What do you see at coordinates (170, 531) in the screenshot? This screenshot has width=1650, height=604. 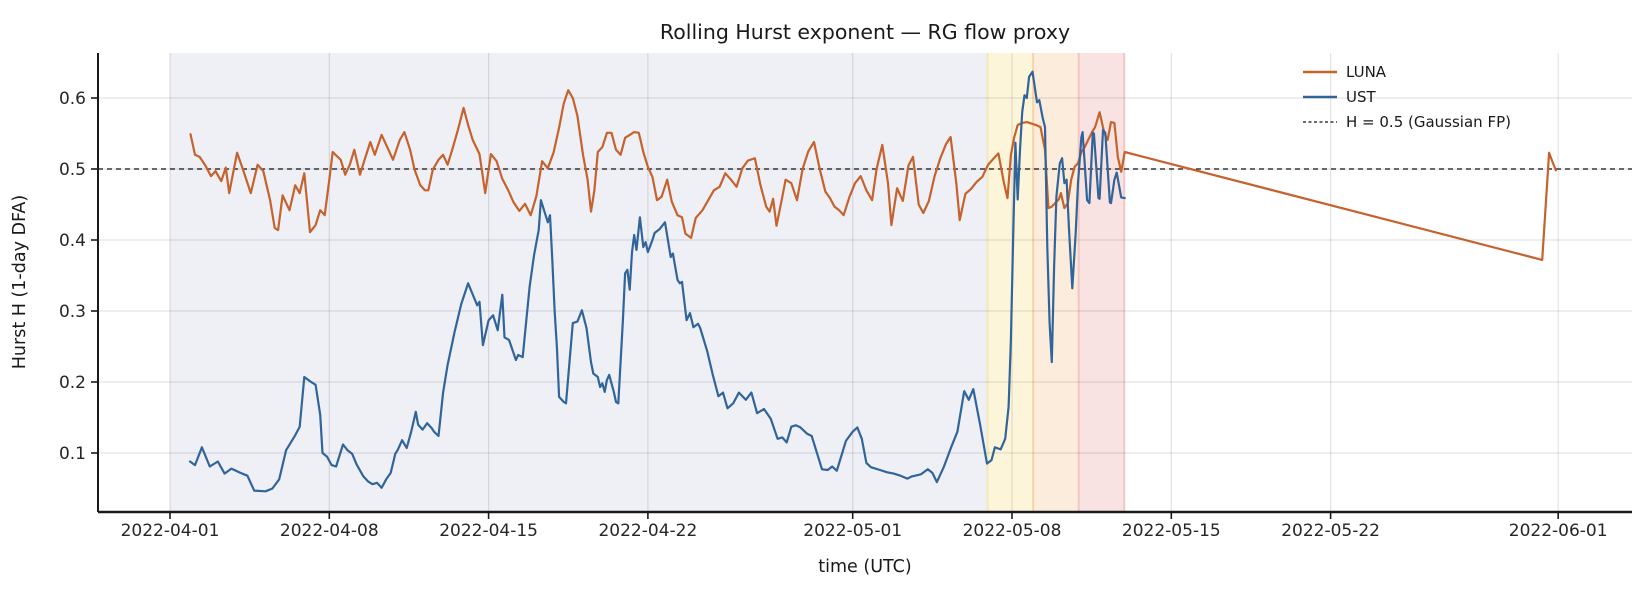 I see `x-tick-label: 2022-04-01` at bounding box center [170, 531].